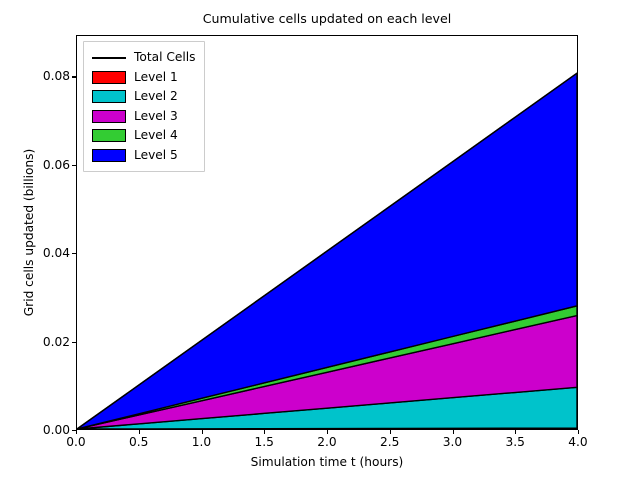 The image size is (640, 480). Describe the element at coordinates (56, 430) in the screenshot. I see `y-tick-label: 0.00` at that location.